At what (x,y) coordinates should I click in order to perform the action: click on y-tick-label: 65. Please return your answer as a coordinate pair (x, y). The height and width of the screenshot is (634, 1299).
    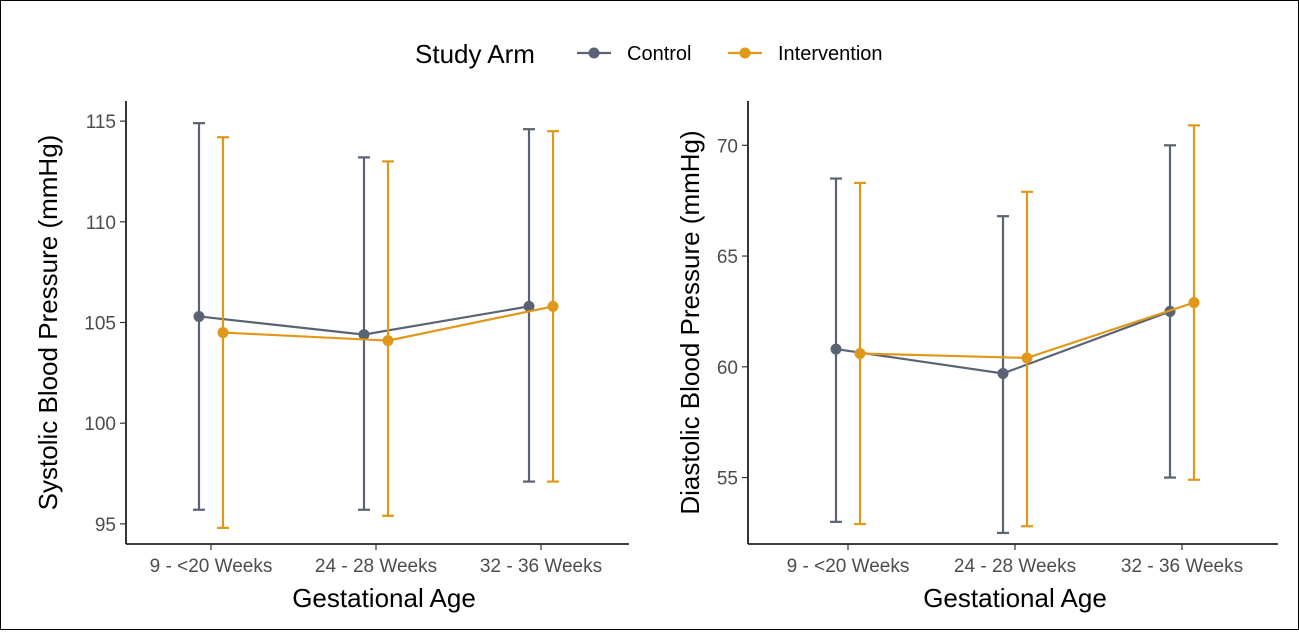
    Looking at the image, I should click on (727, 257).